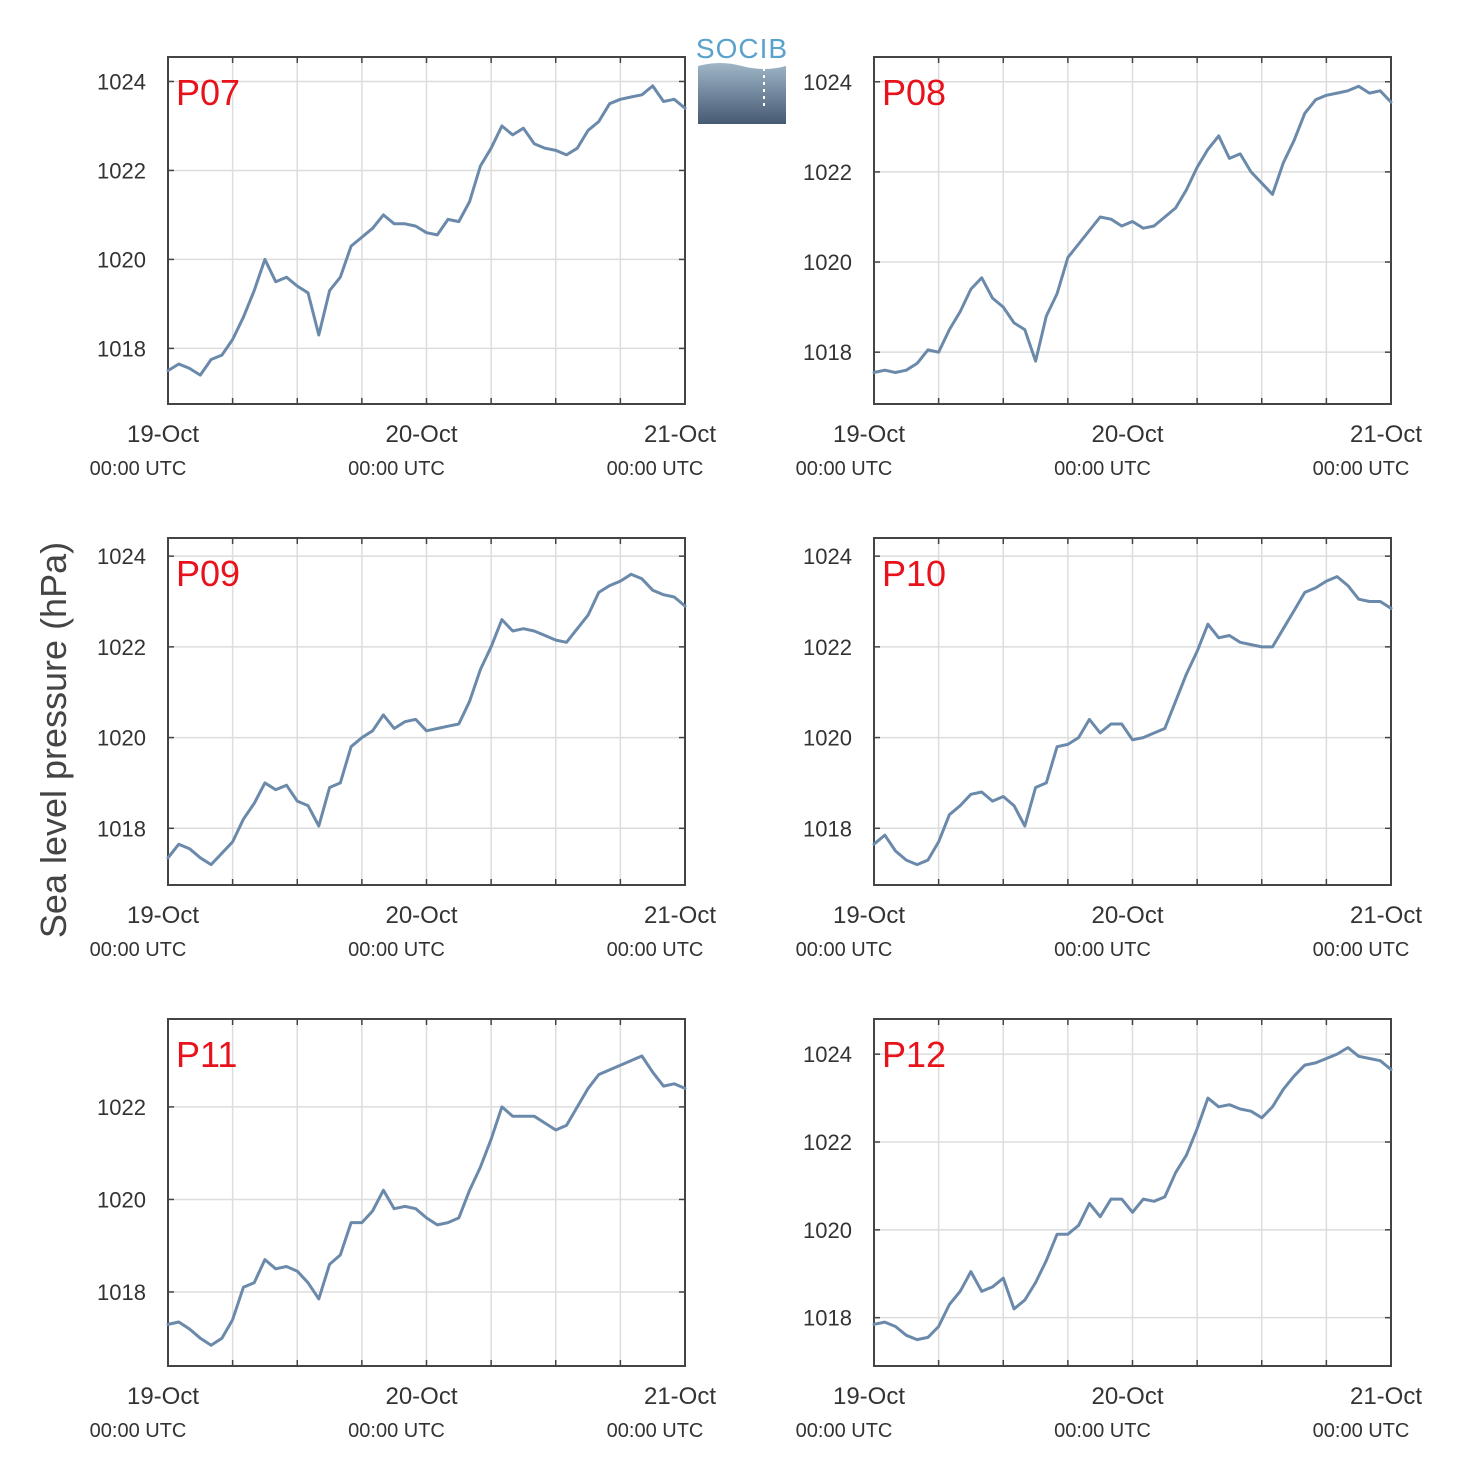  I want to click on panel-title: P07, so click(208, 92).